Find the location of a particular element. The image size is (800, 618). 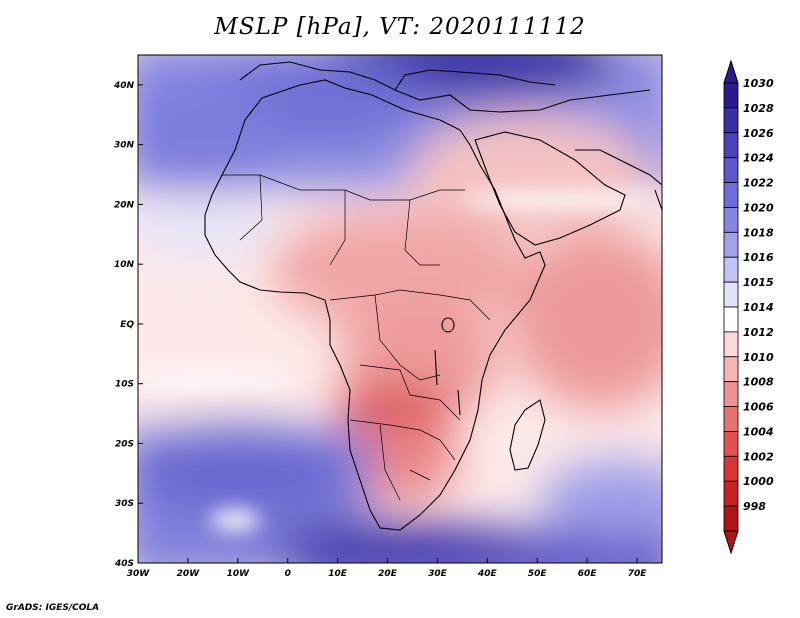

lon-tick-label: 0 is located at coordinates (288, 574).